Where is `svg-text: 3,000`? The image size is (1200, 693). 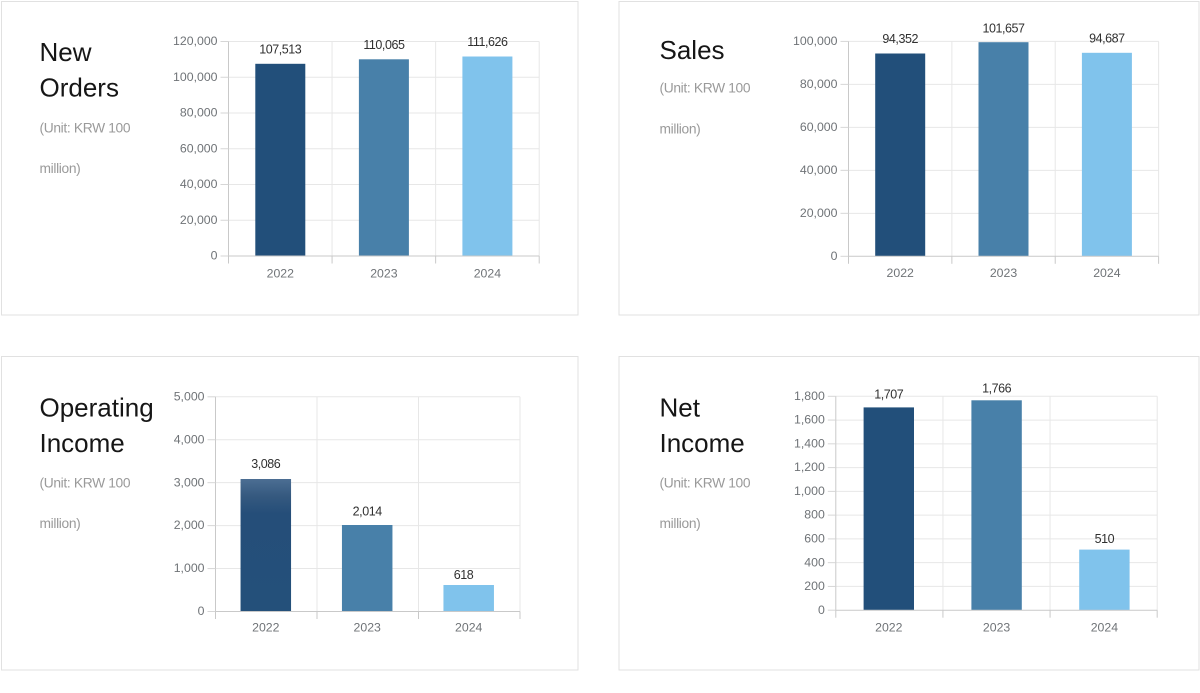 svg-text: 3,000 is located at coordinates (189, 482).